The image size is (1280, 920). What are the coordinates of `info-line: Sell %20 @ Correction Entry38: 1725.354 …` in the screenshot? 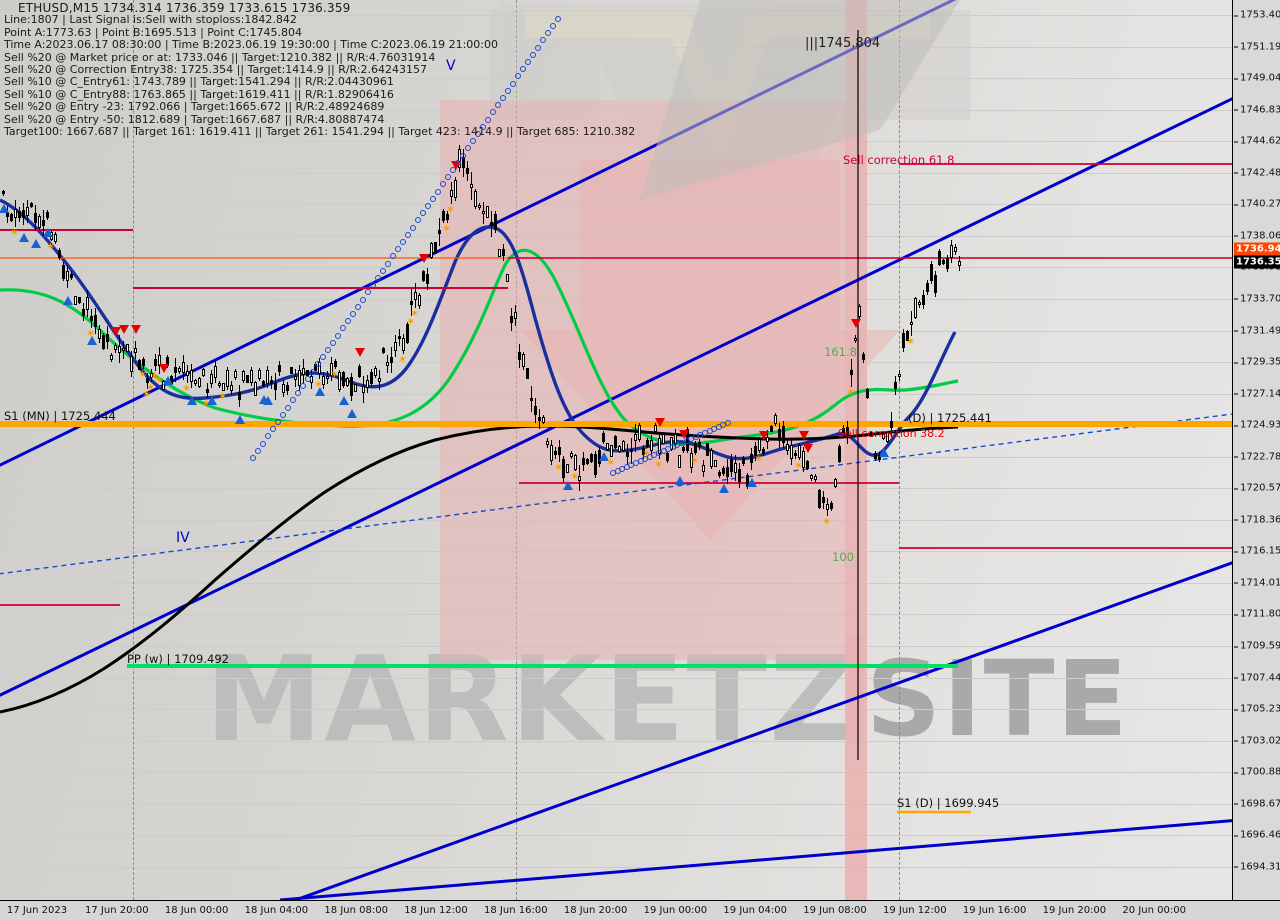 It's located at (216, 70).